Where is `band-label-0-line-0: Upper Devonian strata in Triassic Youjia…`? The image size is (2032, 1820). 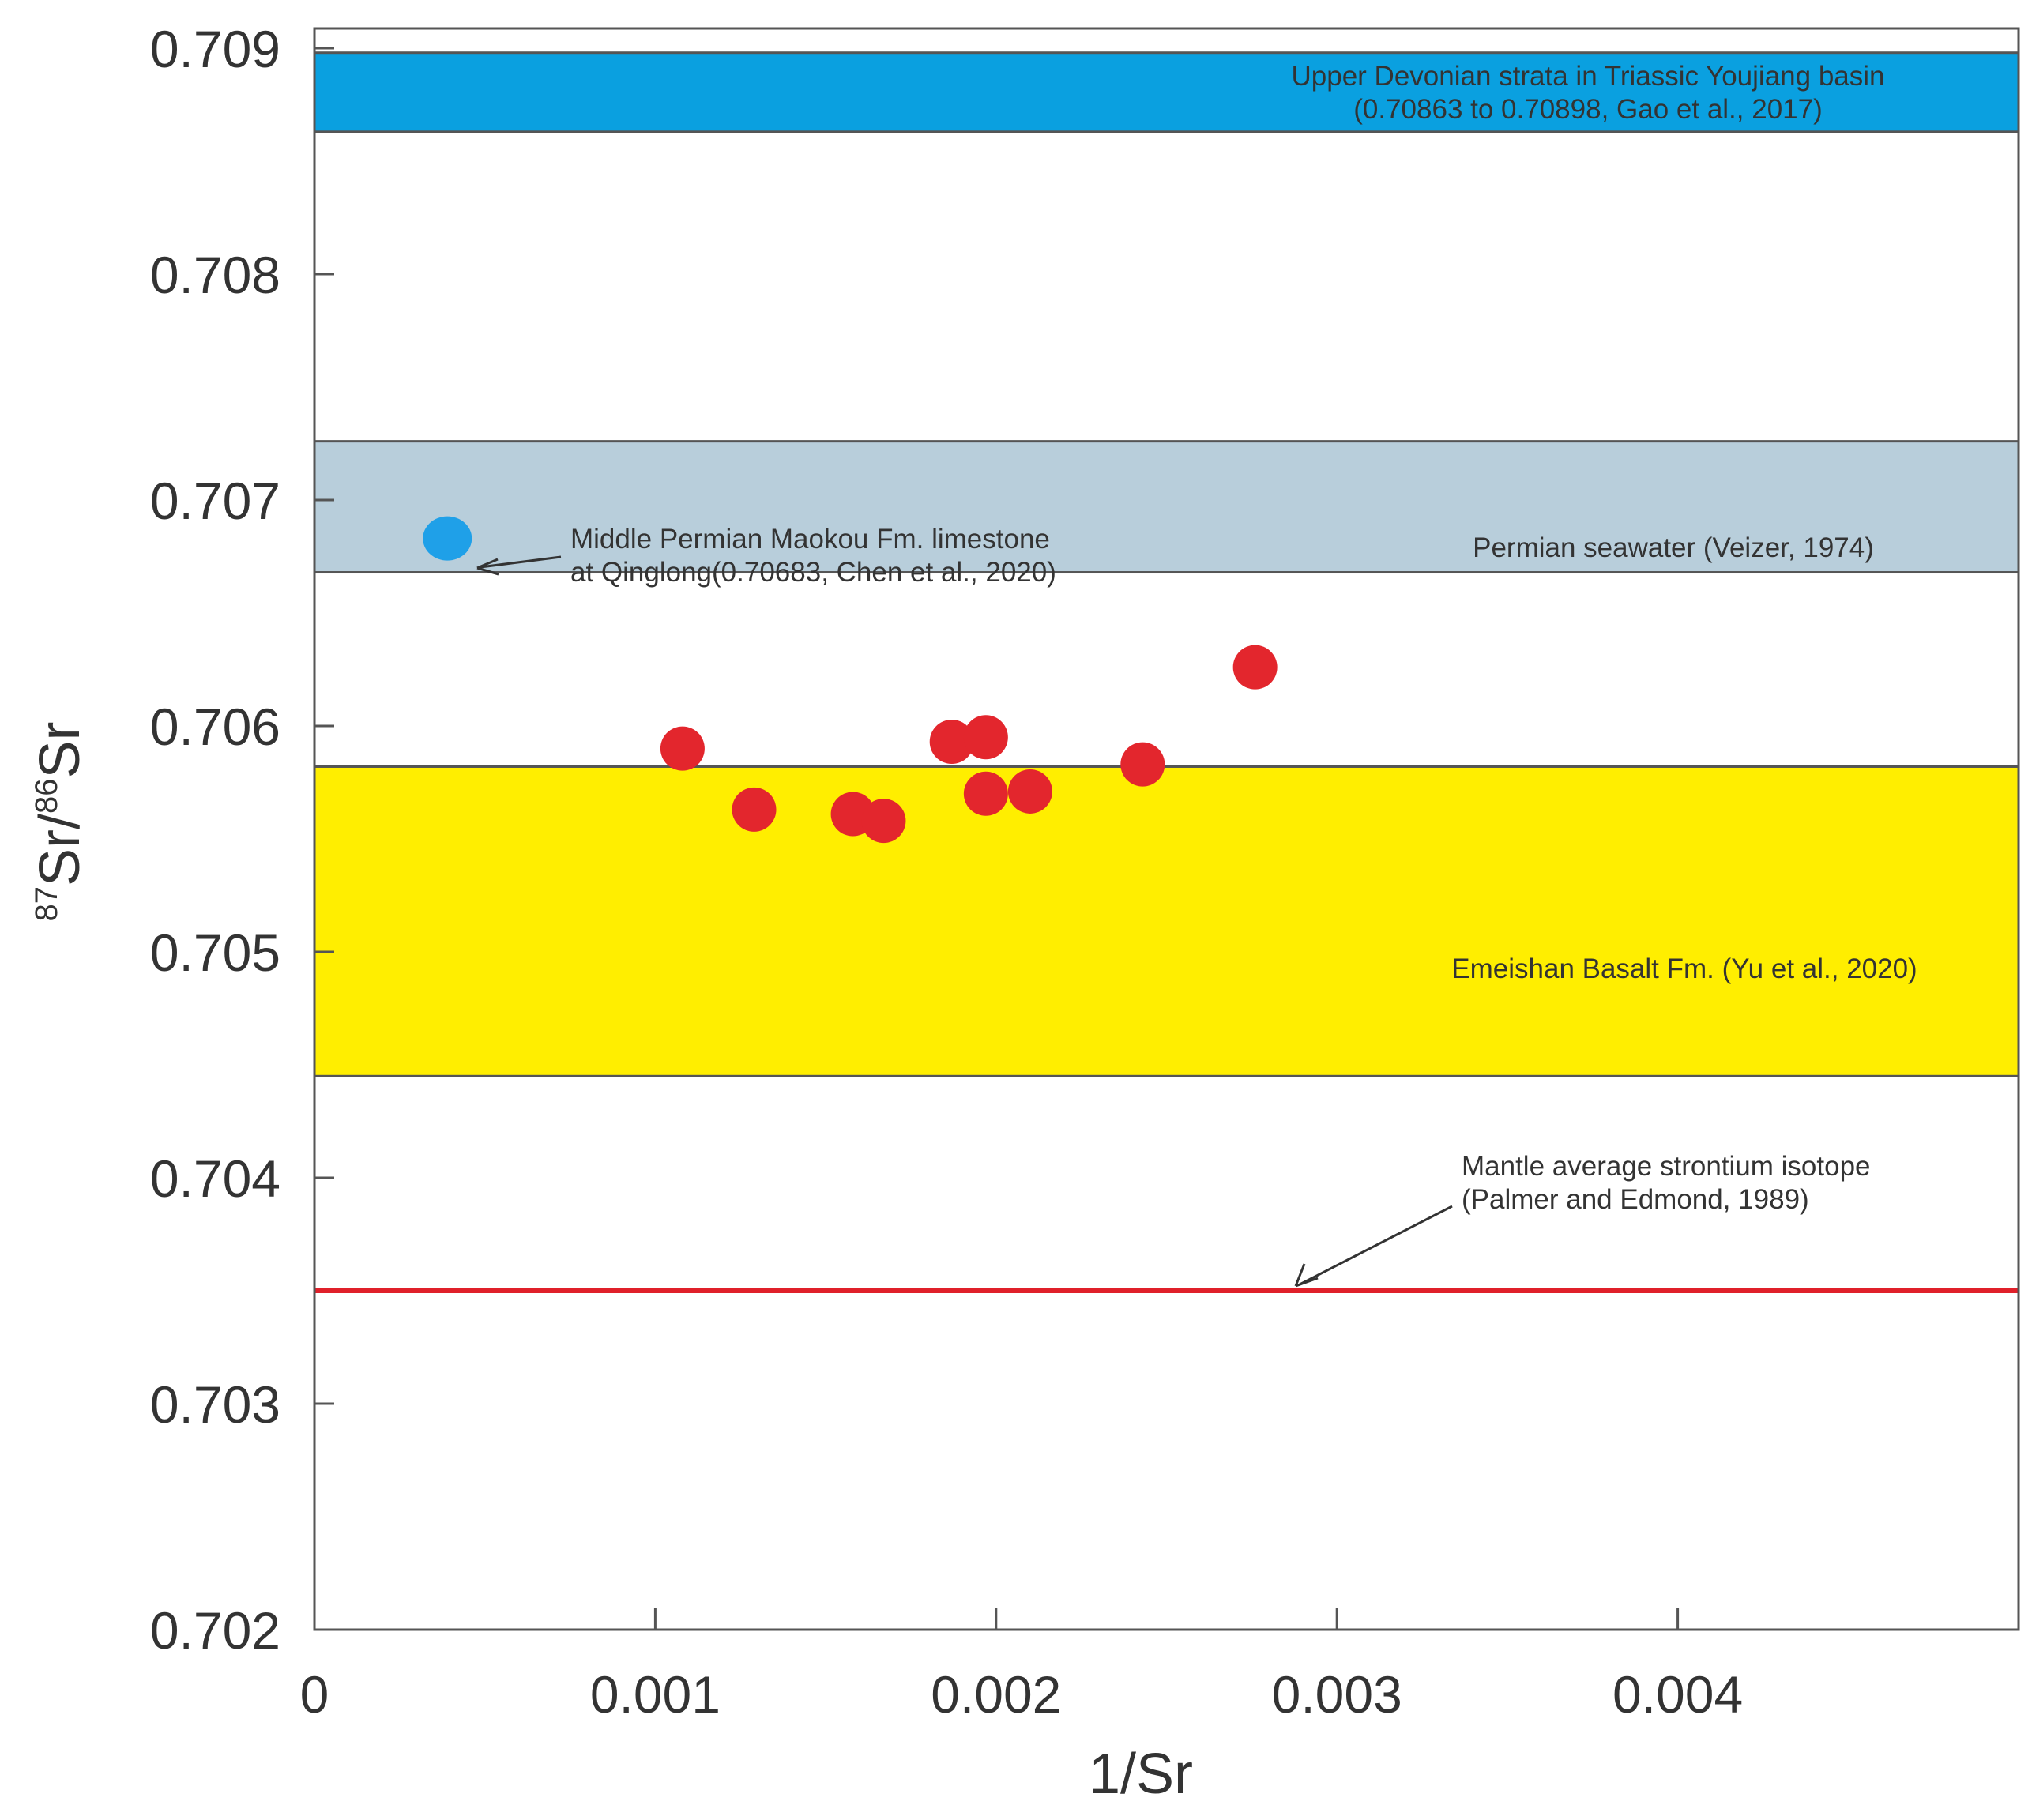 band-label-0-line-0: Upper Devonian strata in Triassic Youjia… is located at coordinates (1588, 76).